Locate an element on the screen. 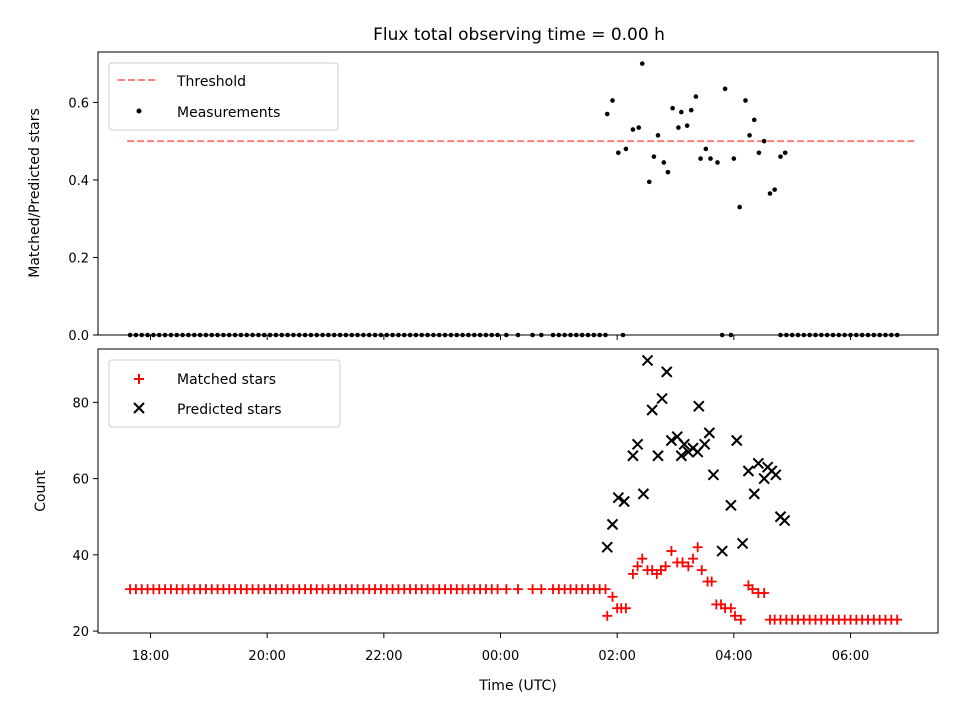  legend-threshold-label: Threshold is located at coordinates (211, 82).